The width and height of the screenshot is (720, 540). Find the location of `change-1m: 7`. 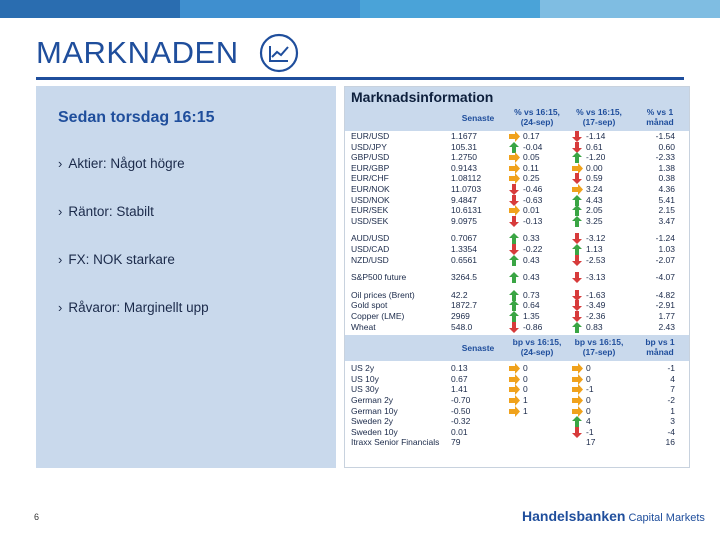

change-1m: 7 is located at coordinates (672, 389).